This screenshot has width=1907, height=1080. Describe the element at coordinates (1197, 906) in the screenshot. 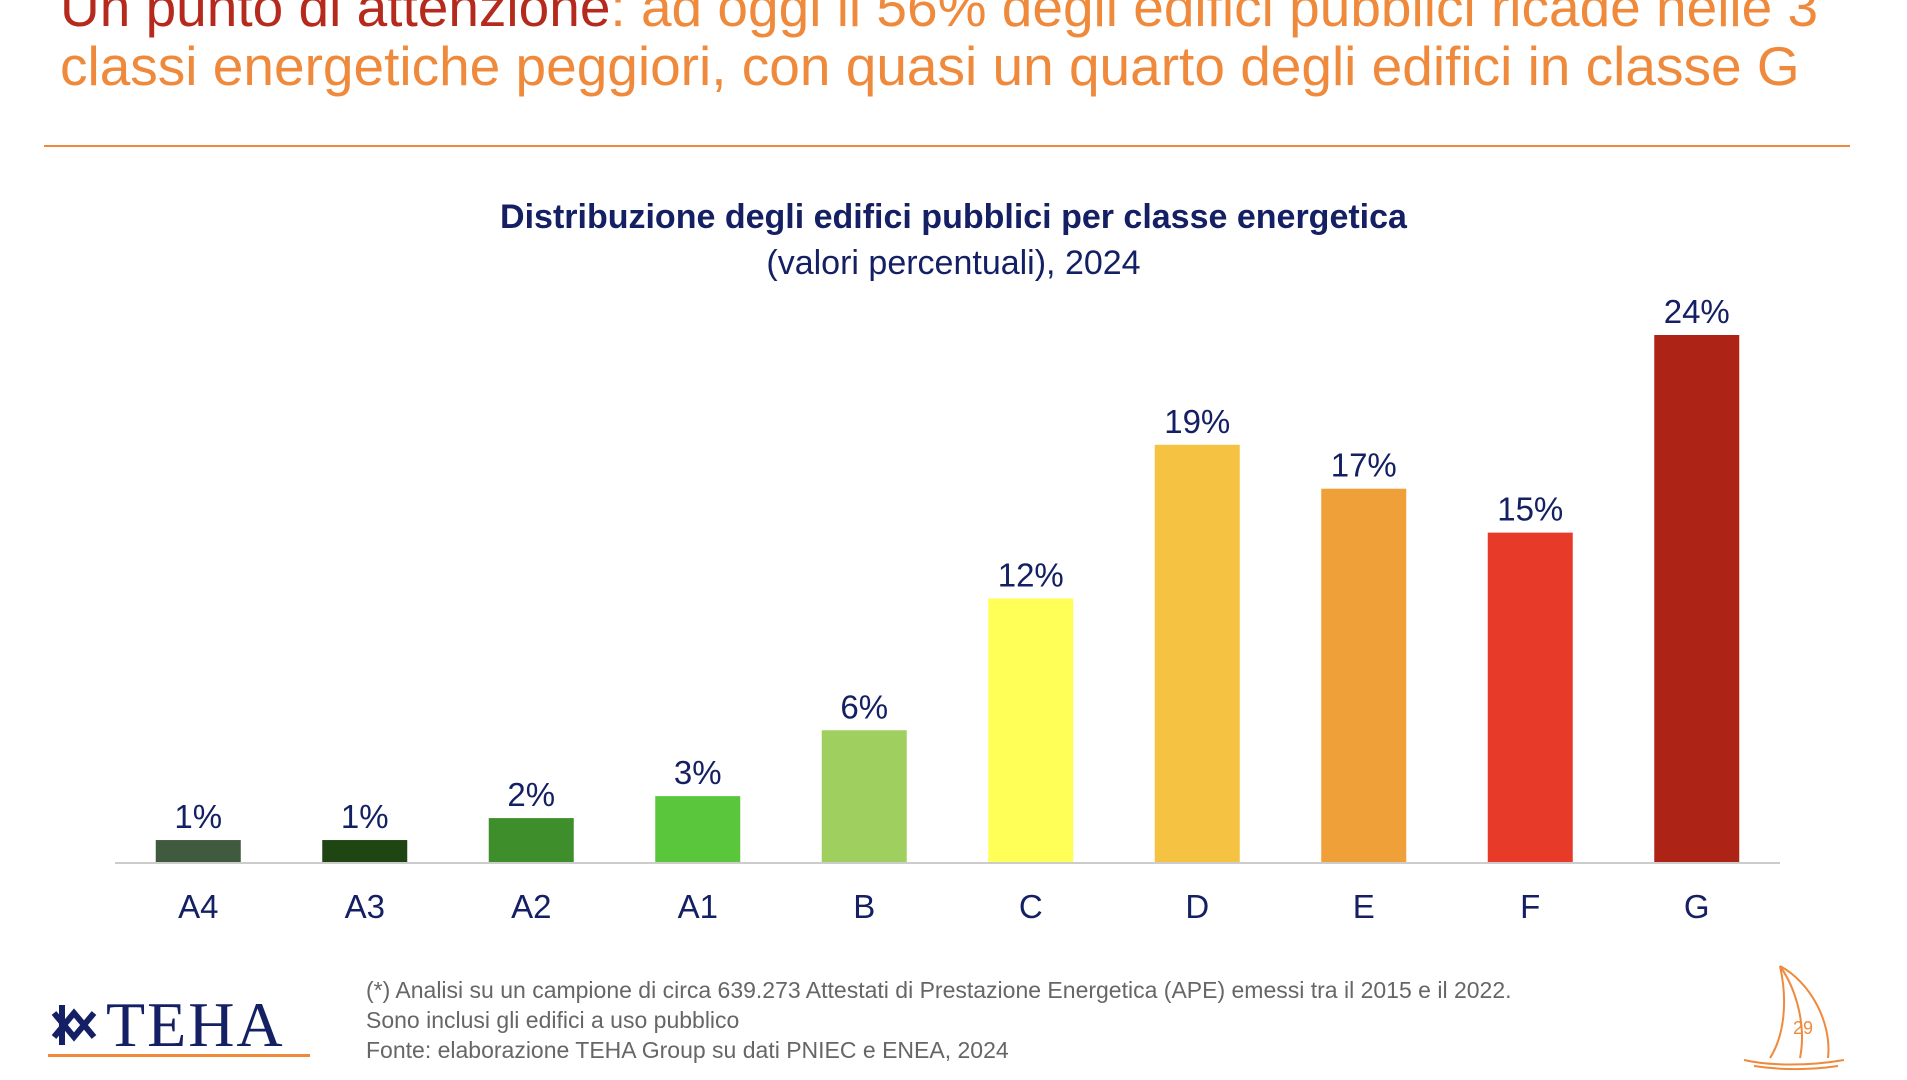

I see `category-label-d: D` at that location.